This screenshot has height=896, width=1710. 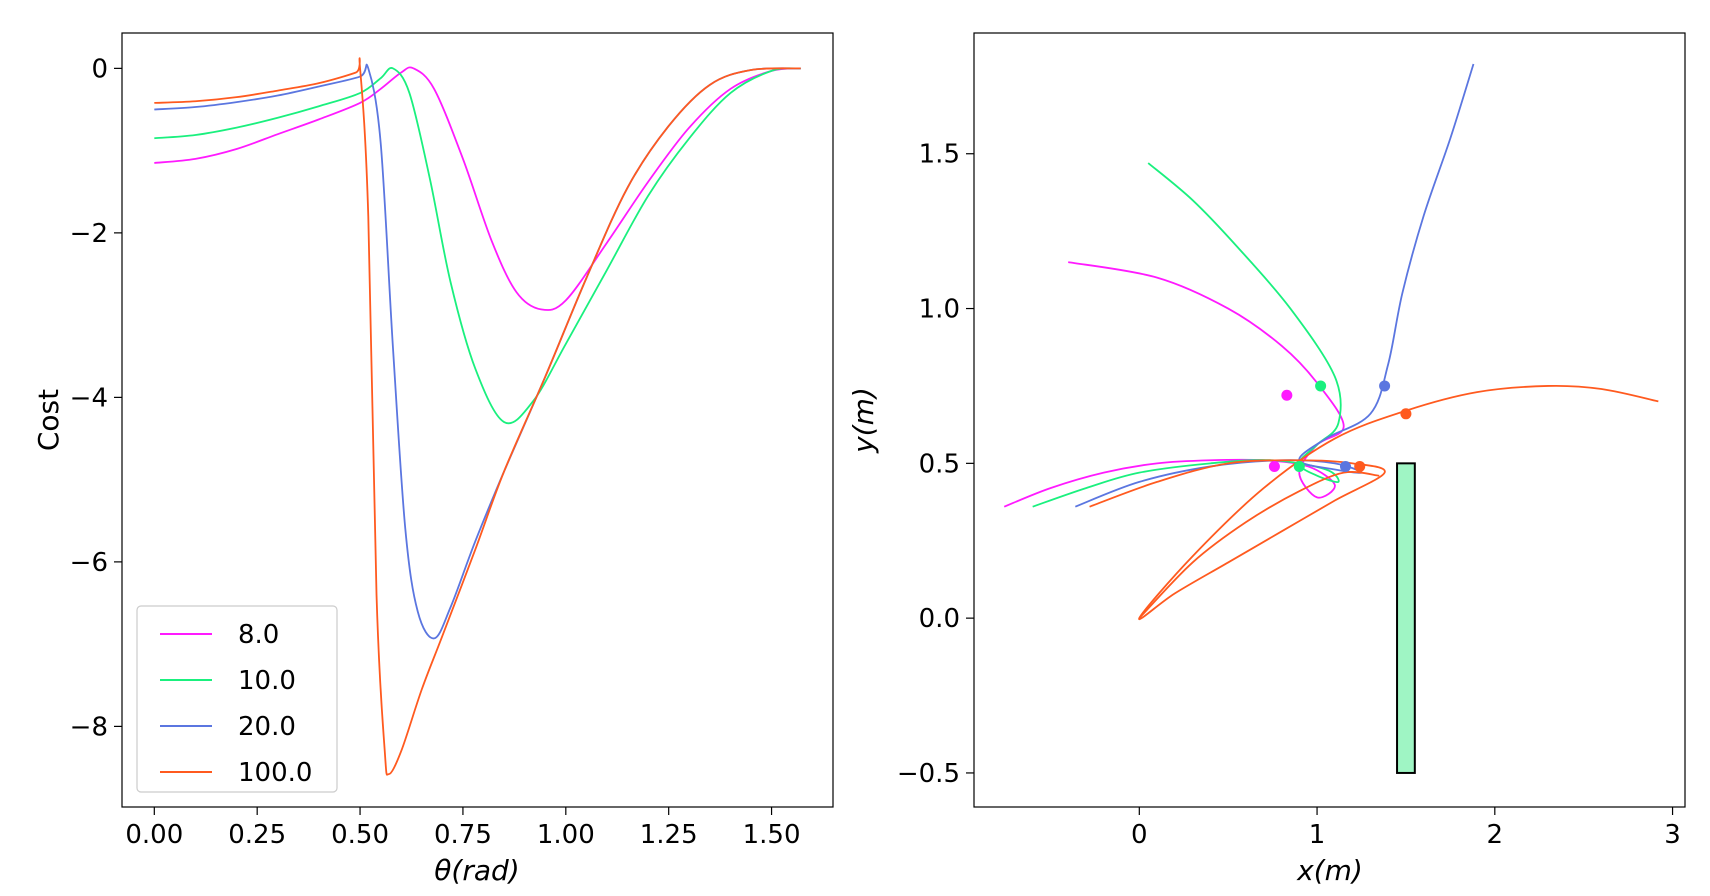 What do you see at coordinates (463, 835) in the screenshot?
I see `x-tick-label: 0.75` at bounding box center [463, 835].